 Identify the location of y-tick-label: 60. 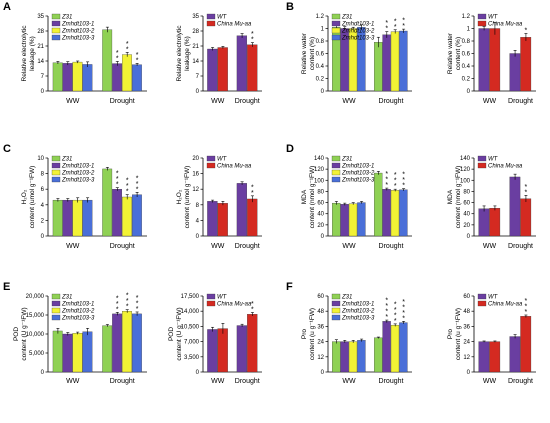
(320, 204).